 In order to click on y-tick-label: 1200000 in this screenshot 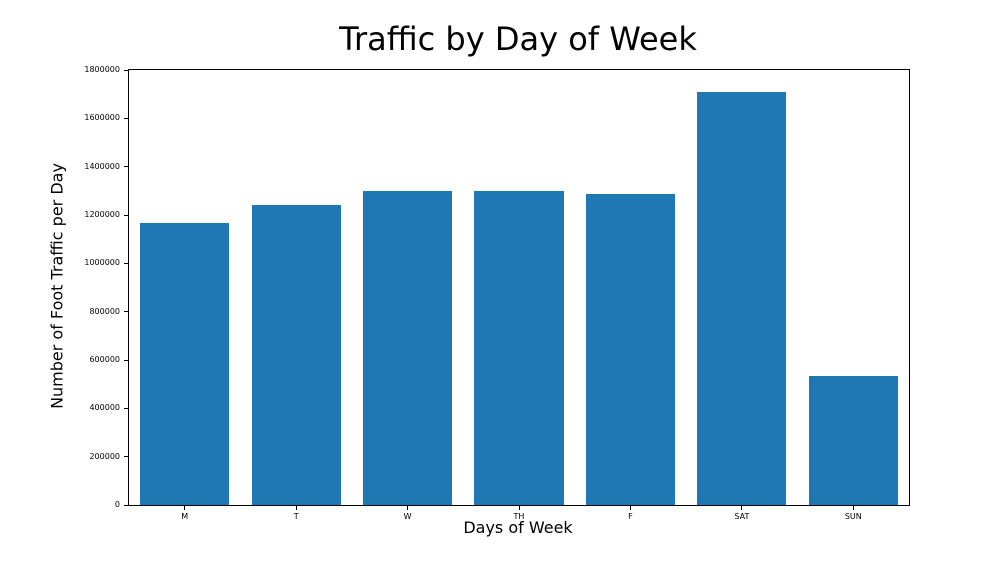, I will do `click(102, 214)`.